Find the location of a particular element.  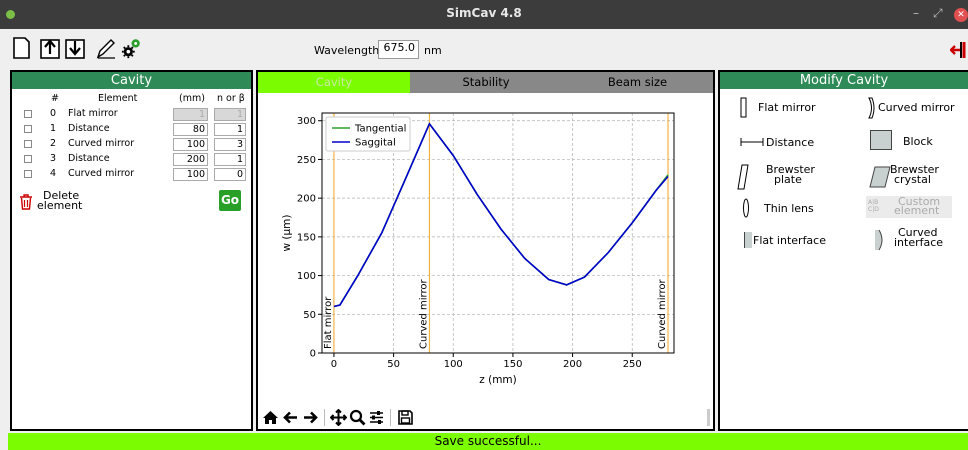

new-file-icon is located at coordinates (21, 48).